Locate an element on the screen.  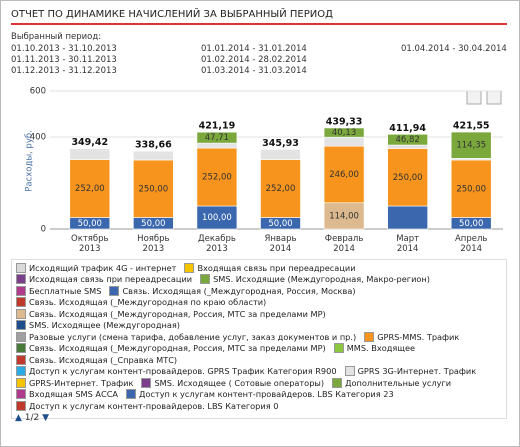
period: 01.02.2014 - 28.02.2014 is located at coordinates (254, 60).